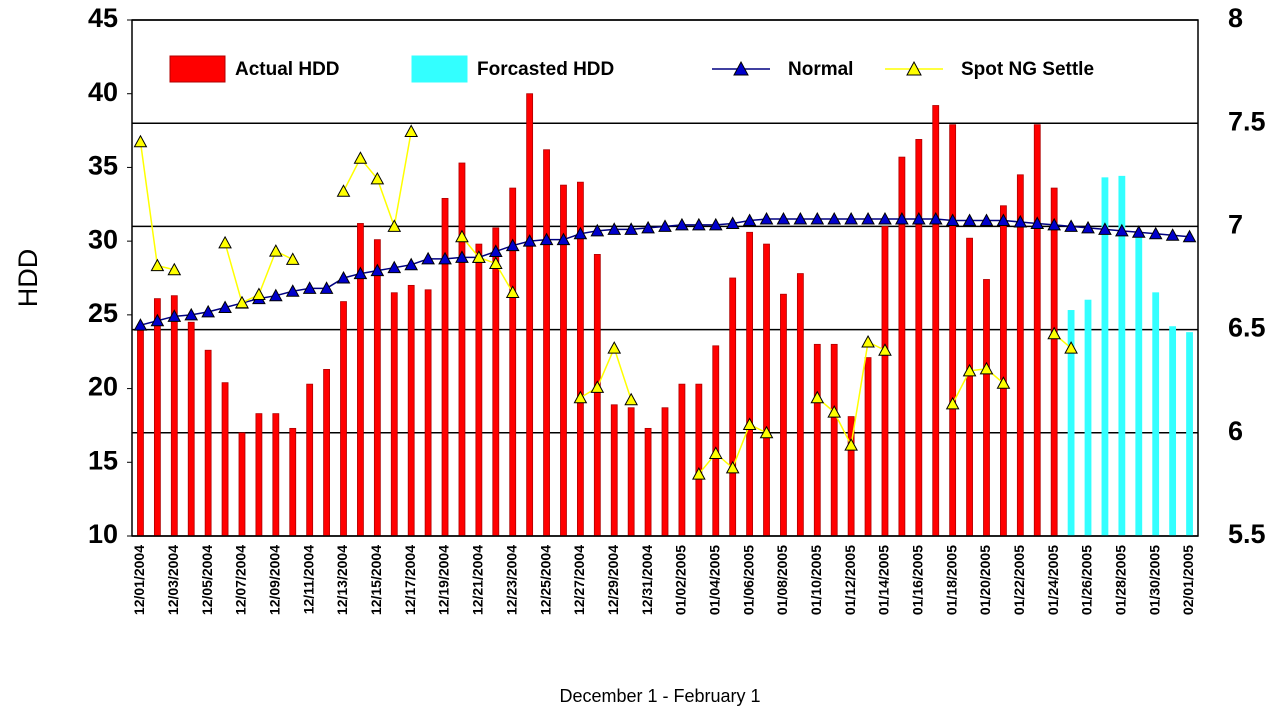  What do you see at coordinates (545, 580) in the screenshot?
I see `x-tick-label: 12/25/2004` at bounding box center [545, 580].